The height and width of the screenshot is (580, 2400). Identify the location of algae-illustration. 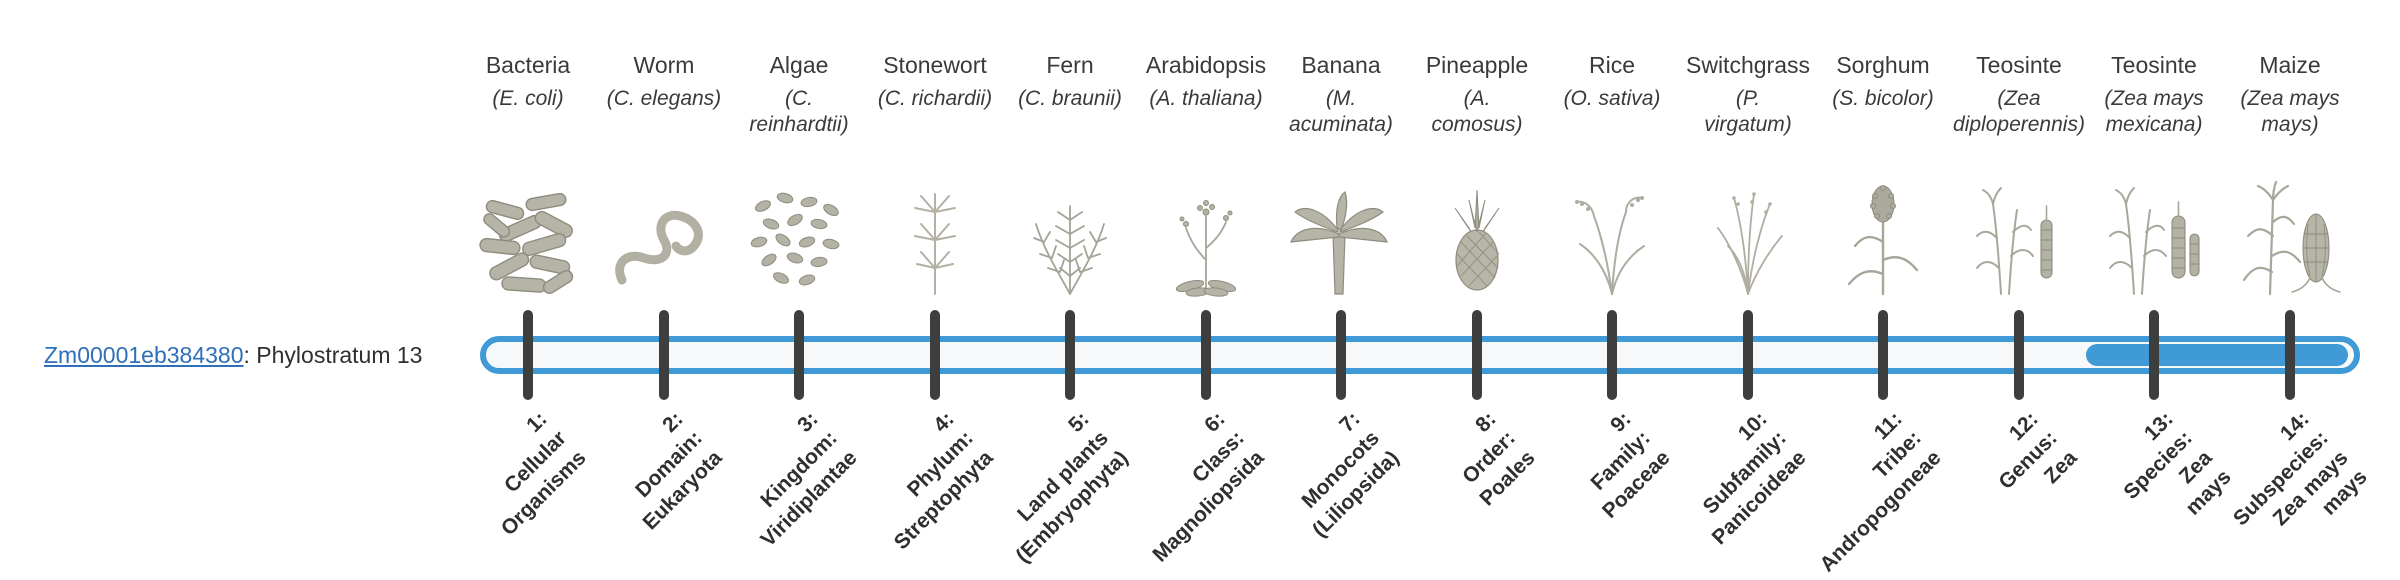
(799, 224).